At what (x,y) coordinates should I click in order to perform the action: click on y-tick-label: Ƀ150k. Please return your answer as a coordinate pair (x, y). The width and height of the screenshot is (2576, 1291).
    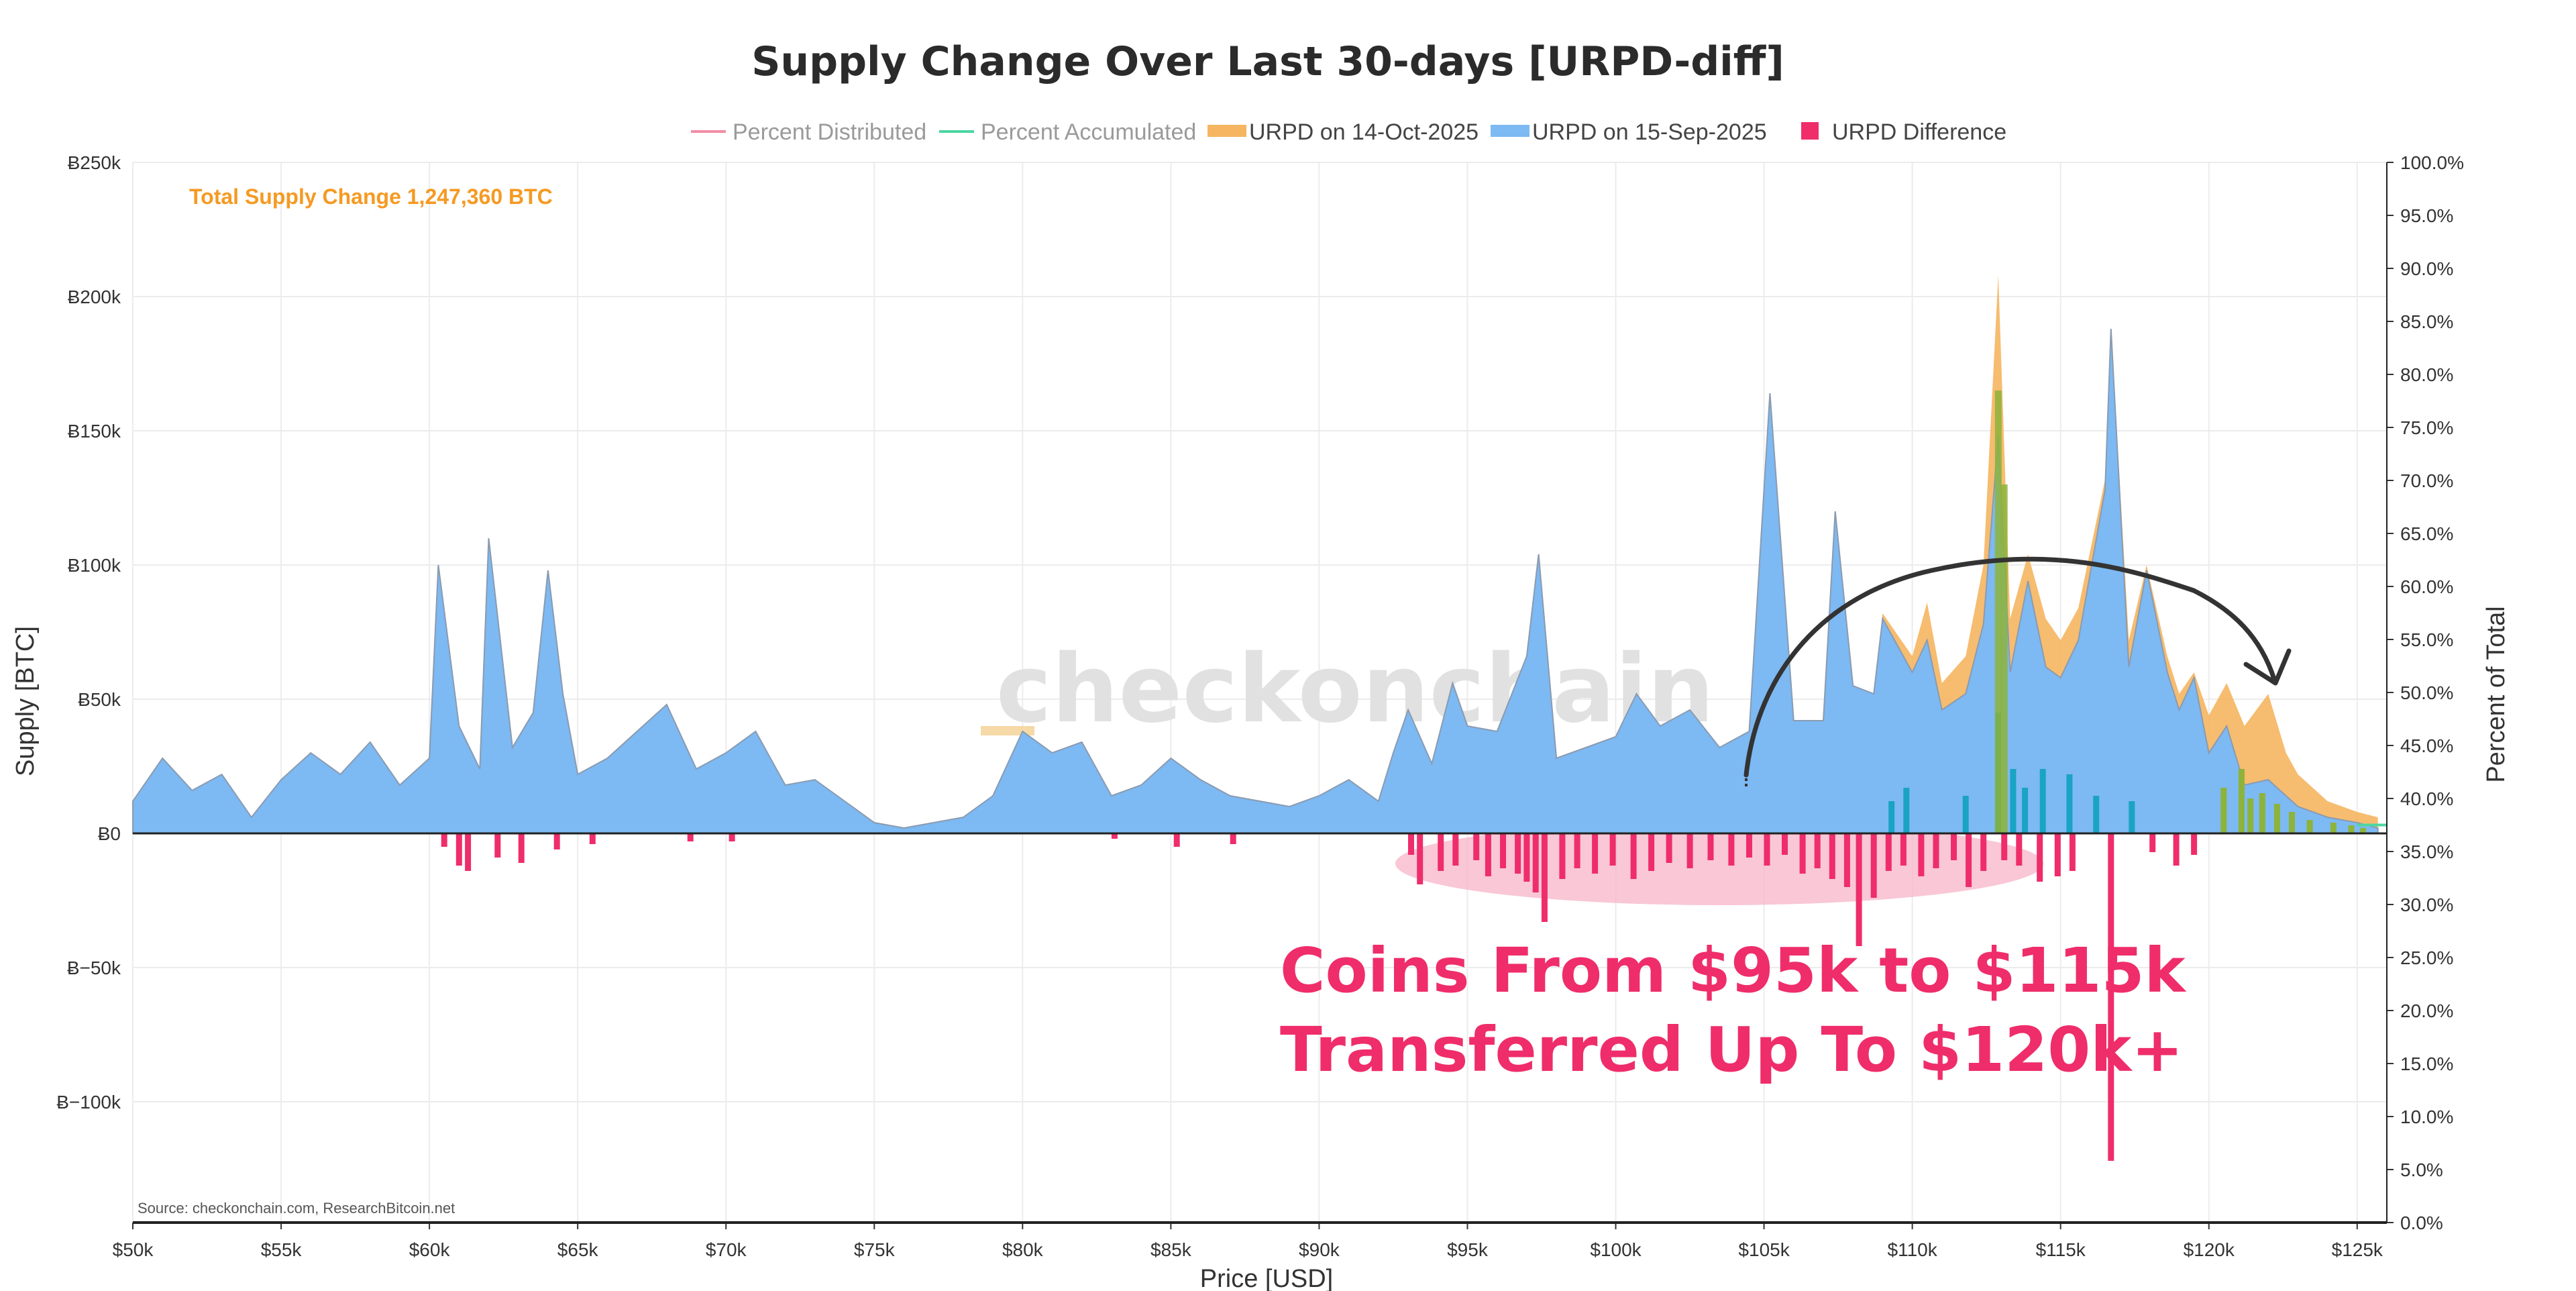
    Looking at the image, I should click on (94, 431).